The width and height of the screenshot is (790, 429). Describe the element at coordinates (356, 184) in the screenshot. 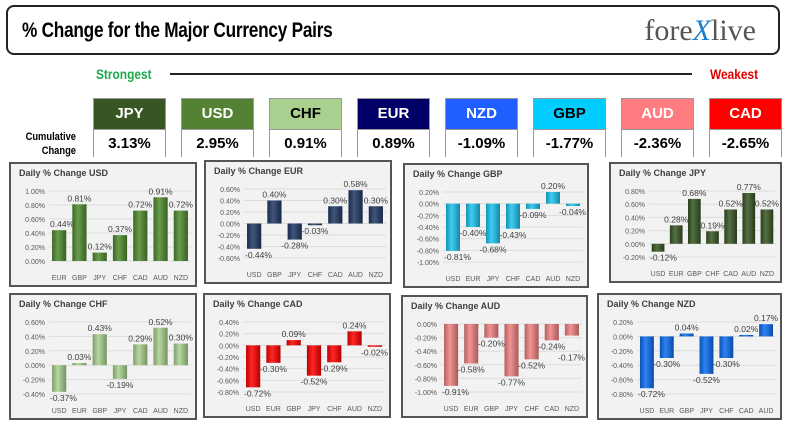

I see `data-label: 0.58%` at that location.